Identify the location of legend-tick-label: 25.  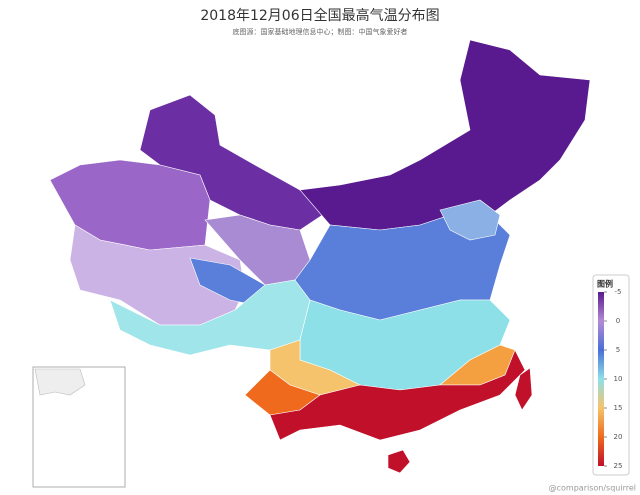
(618, 466).